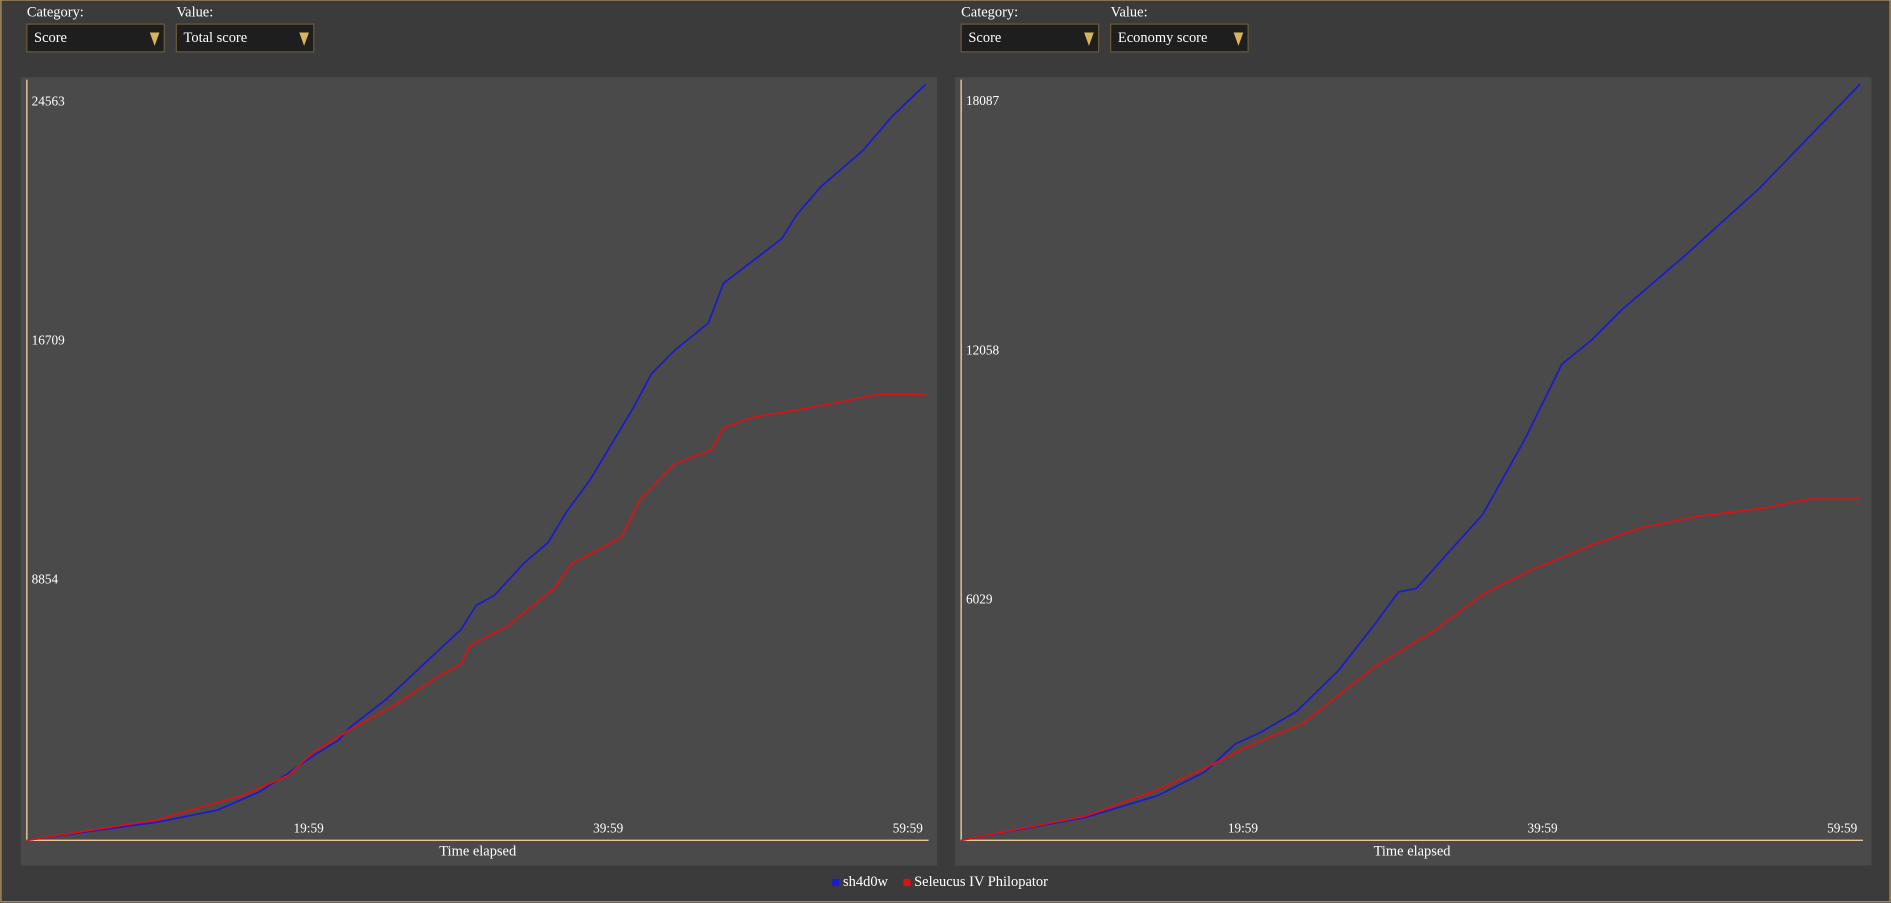  I want to click on y-tick-label: 12058, so click(983, 349).